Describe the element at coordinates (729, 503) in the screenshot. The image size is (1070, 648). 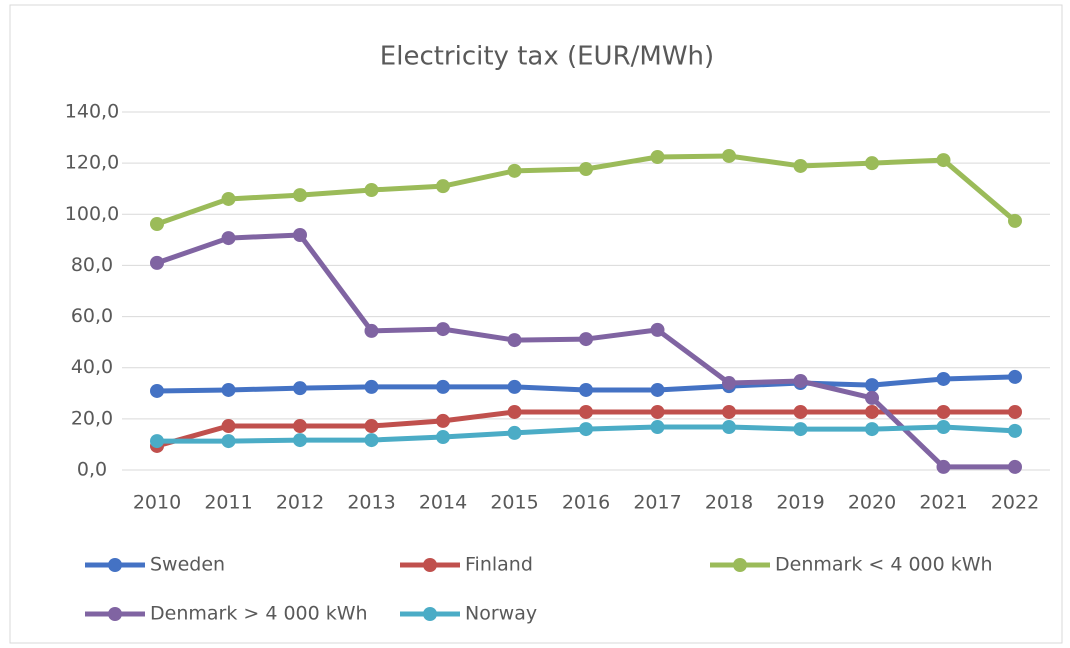
I see `x-tick-label: 2018` at that location.